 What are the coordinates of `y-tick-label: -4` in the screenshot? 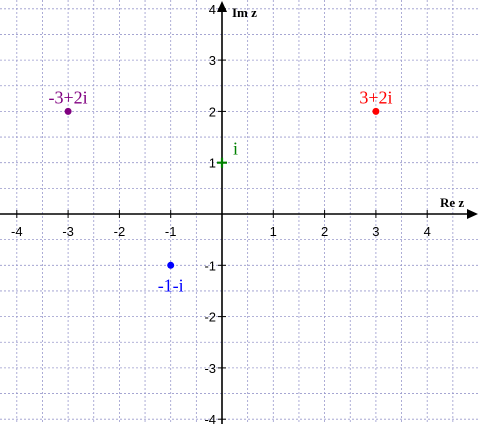 It's located at (210, 418).